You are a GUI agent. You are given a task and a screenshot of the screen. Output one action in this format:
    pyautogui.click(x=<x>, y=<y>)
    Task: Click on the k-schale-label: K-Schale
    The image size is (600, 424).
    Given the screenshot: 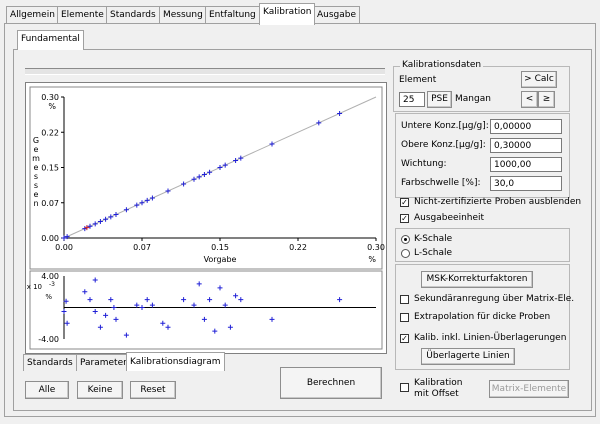 What is the action you would take?
    pyautogui.click(x=433, y=239)
    